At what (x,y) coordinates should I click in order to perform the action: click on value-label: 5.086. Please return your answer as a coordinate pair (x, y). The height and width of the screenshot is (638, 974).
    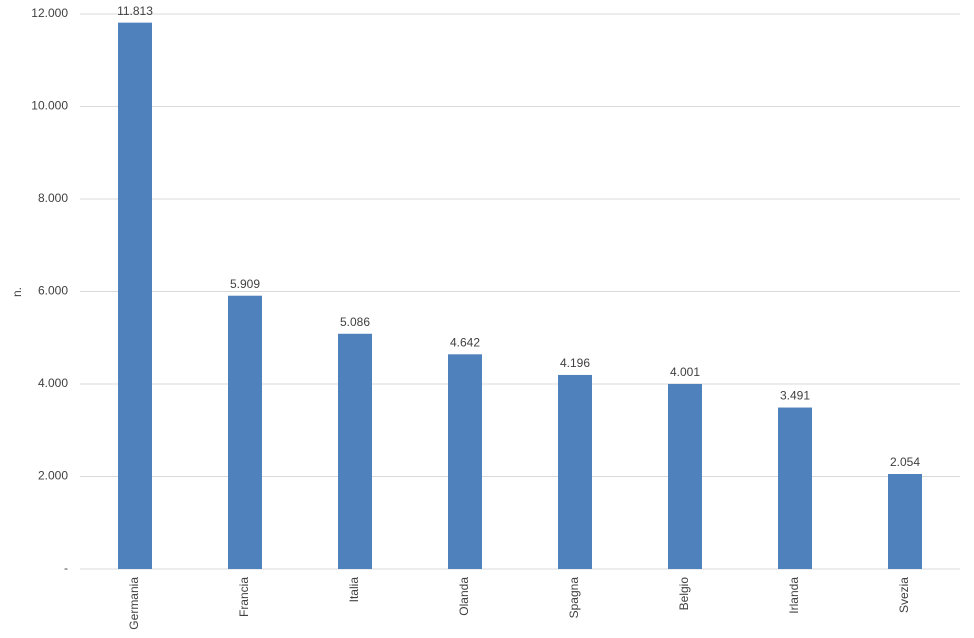
    Looking at the image, I should click on (355, 322).